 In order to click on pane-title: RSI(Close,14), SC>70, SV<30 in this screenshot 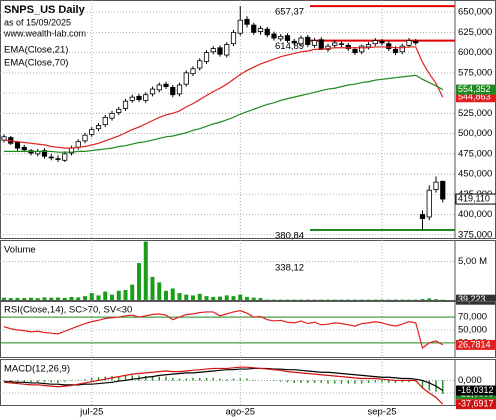, I will do `click(68, 310)`.